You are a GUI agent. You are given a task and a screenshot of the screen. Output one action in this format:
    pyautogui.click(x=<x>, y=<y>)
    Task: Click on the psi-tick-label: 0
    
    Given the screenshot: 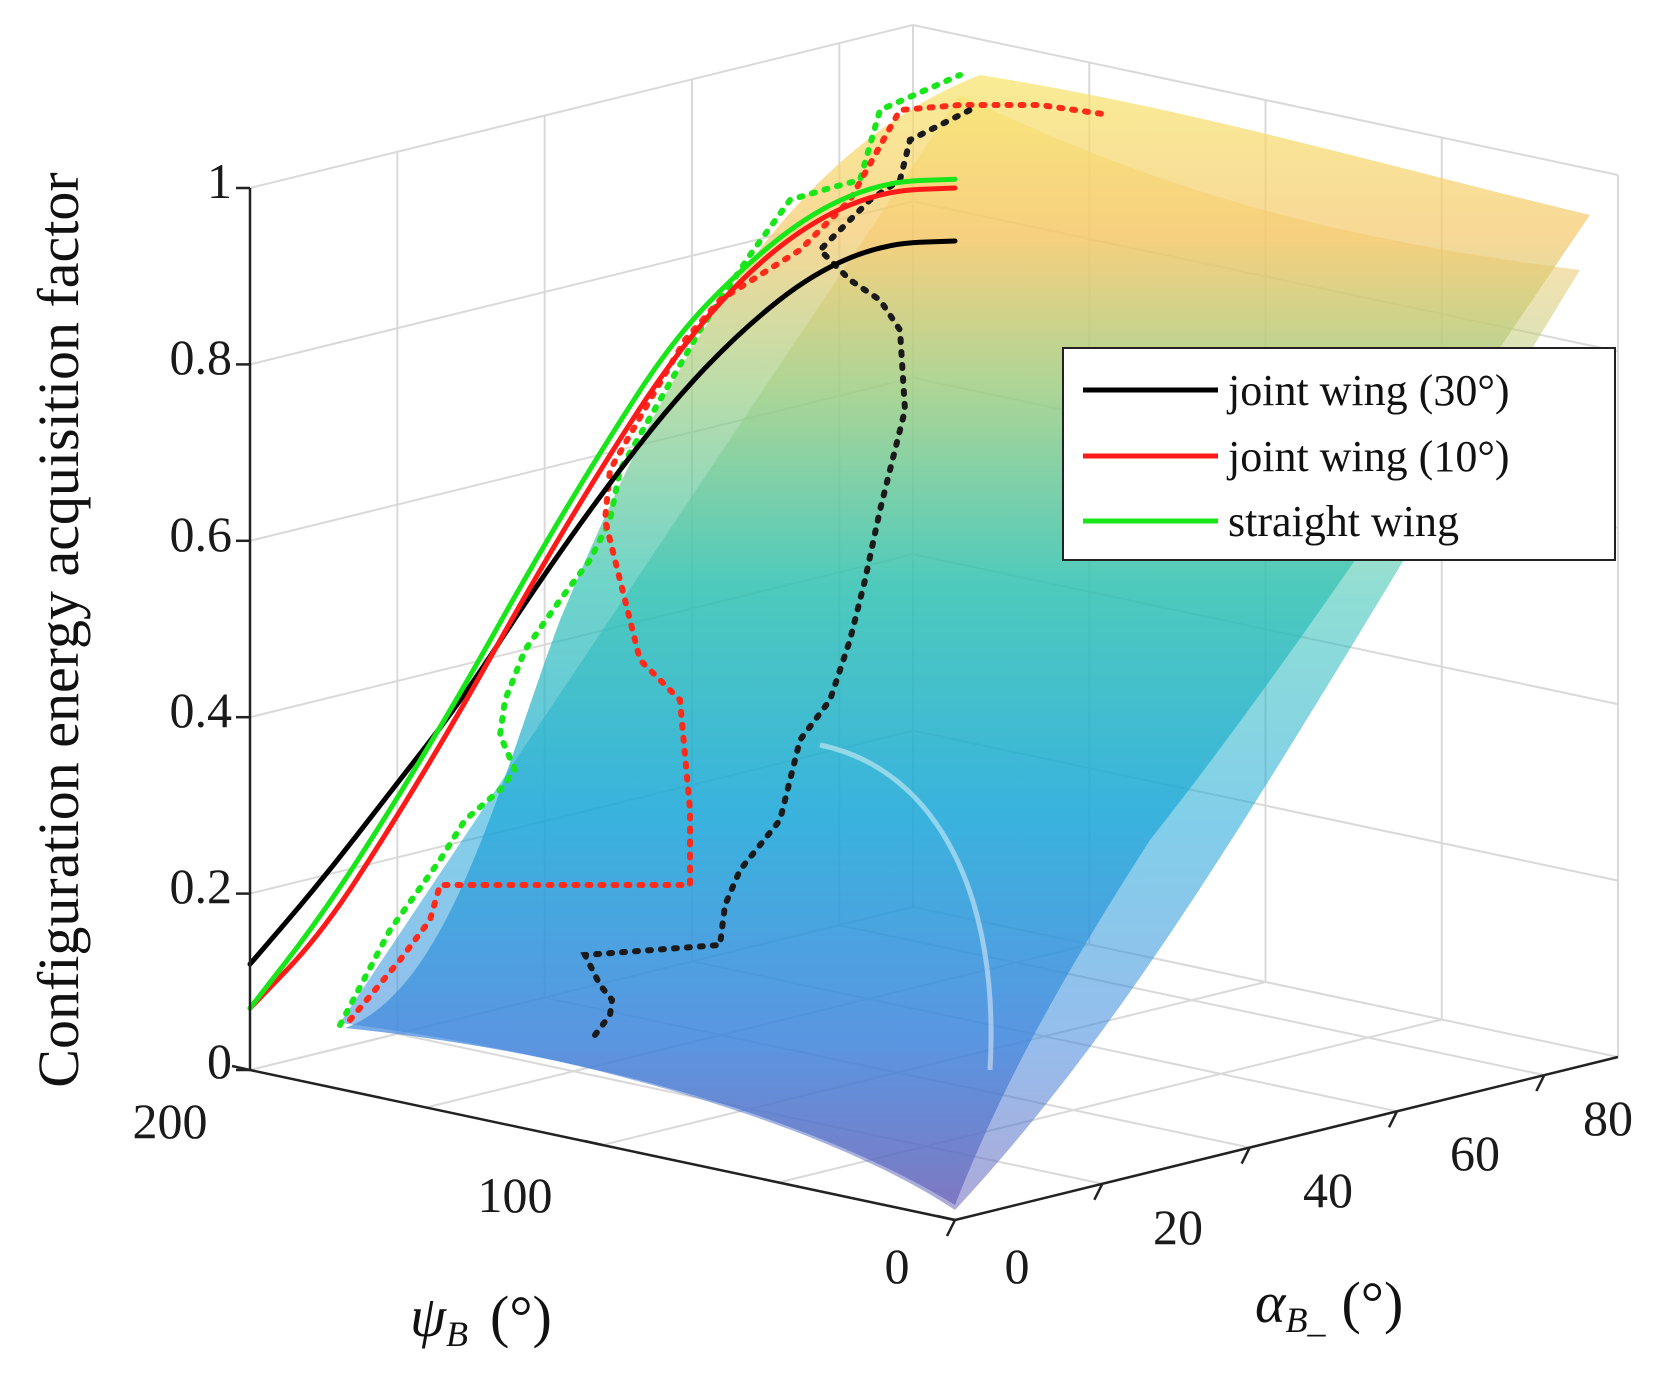 What is the action you would take?
    pyautogui.click(x=897, y=1266)
    